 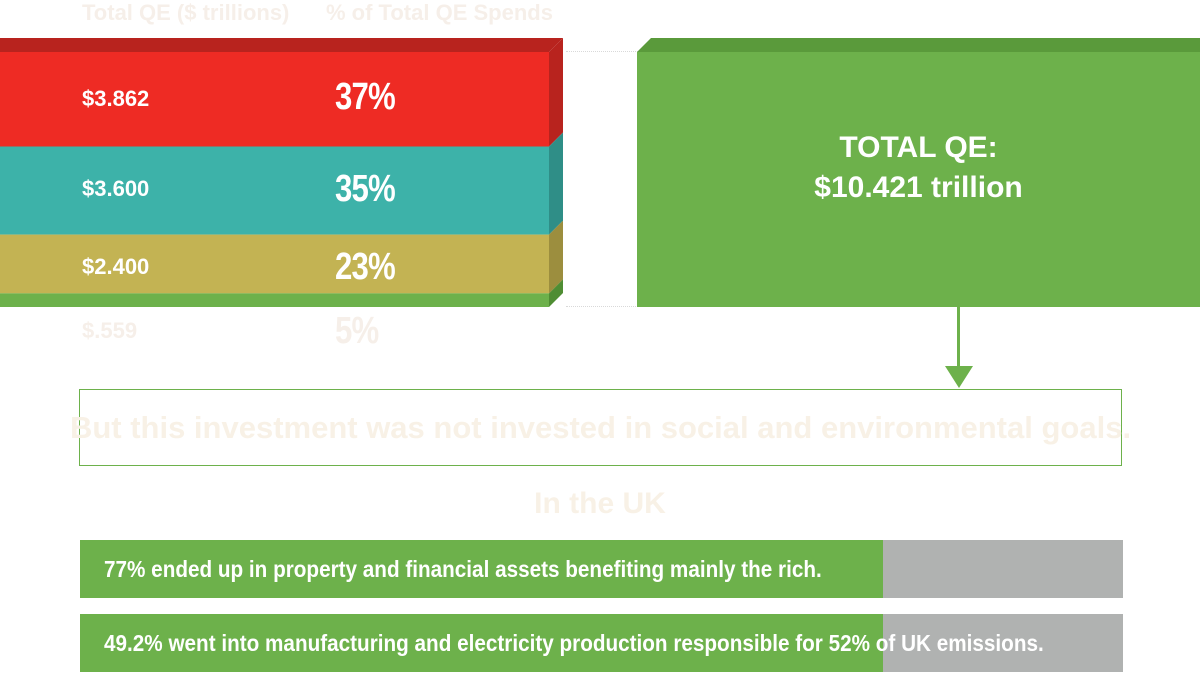 What do you see at coordinates (918, 45) in the screenshot?
I see `total-box-top-face` at bounding box center [918, 45].